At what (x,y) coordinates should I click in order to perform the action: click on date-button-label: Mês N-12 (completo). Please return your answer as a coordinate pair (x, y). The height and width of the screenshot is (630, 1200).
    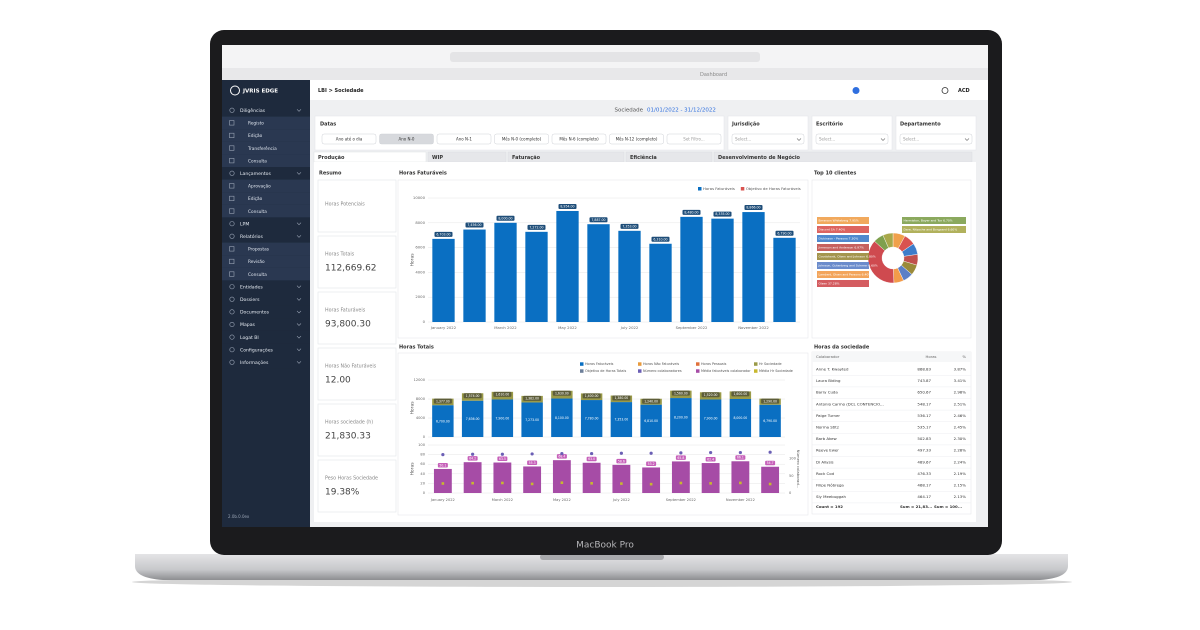
    Looking at the image, I should click on (637, 139).